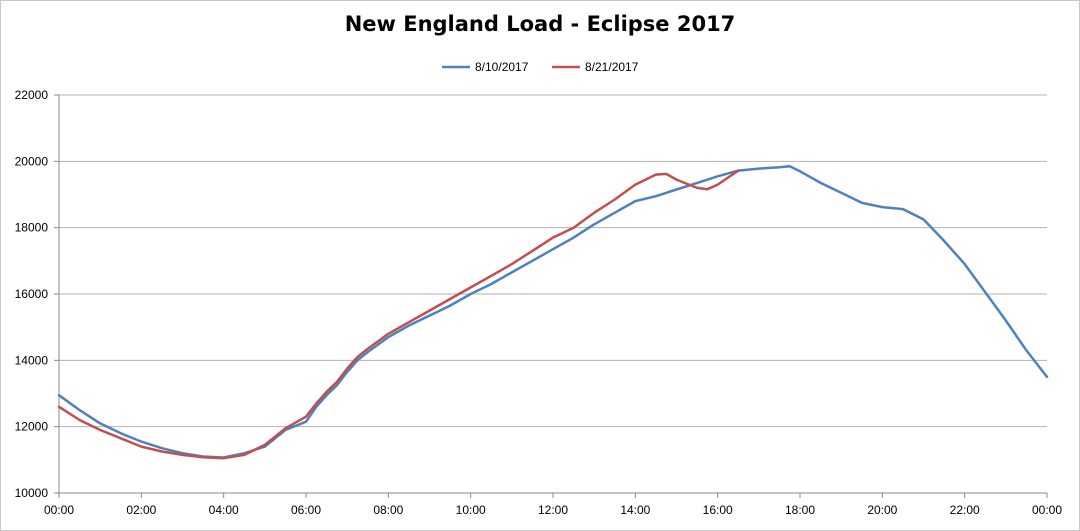  Describe the element at coordinates (32, 360) in the screenshot. I see `y-tick-label: 14000` at that location.